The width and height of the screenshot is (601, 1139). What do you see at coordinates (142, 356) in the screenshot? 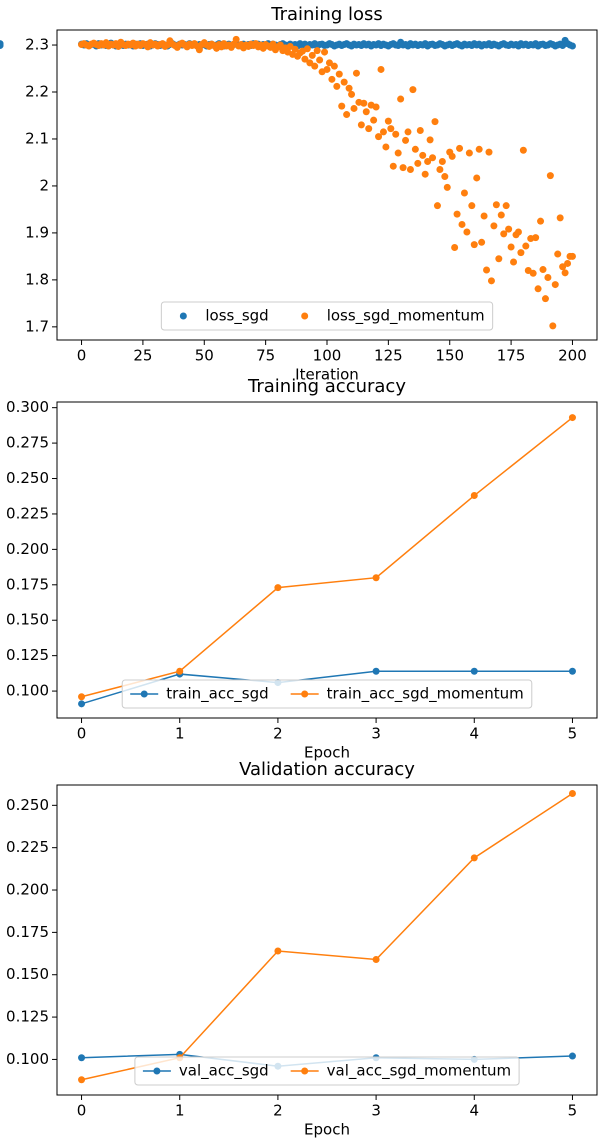
I see `x-tick-label: 25` at bounding box center [142, 356].